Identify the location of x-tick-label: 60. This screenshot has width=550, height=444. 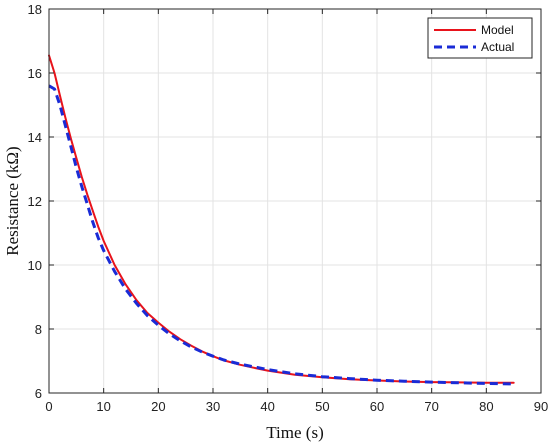
(377, 406).